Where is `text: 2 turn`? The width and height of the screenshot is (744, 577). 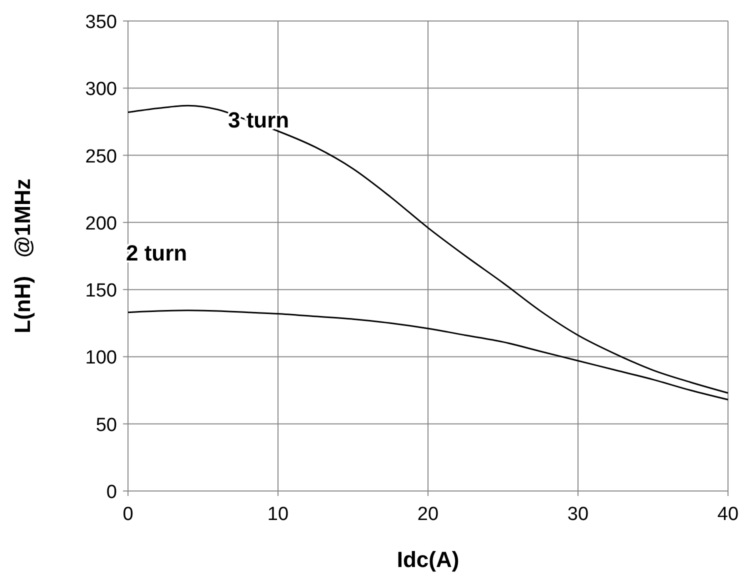 text: 2 turn is located at coordinates (157, 253).